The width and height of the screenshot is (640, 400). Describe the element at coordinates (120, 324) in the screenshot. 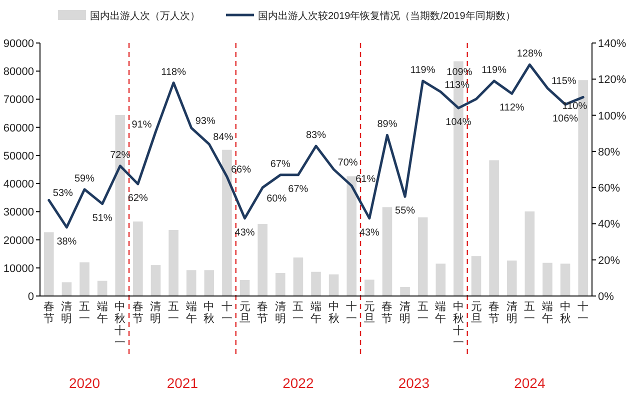

I see `x-tick-label: 中秋十一` at that location.